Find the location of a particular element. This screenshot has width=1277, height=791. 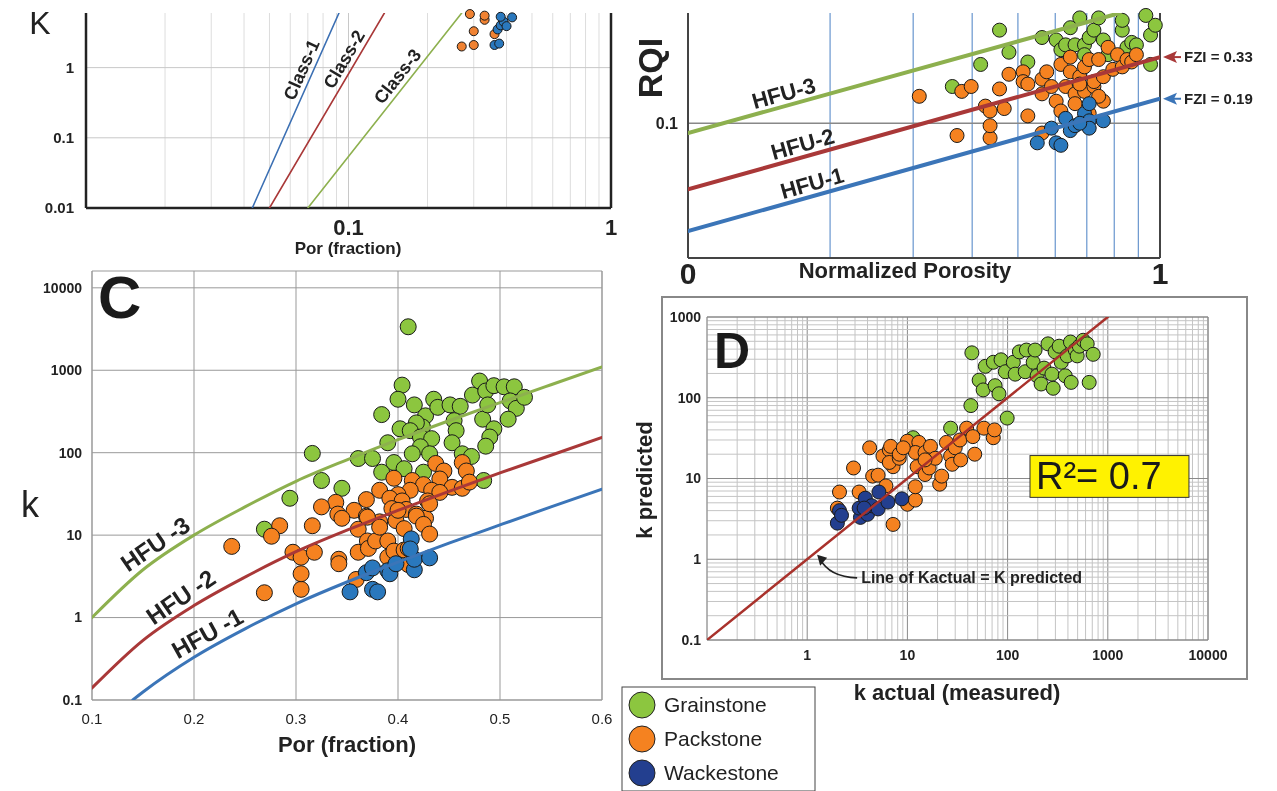

x-axis-title: Normalized Porosity is located at coordinates (905, 270).